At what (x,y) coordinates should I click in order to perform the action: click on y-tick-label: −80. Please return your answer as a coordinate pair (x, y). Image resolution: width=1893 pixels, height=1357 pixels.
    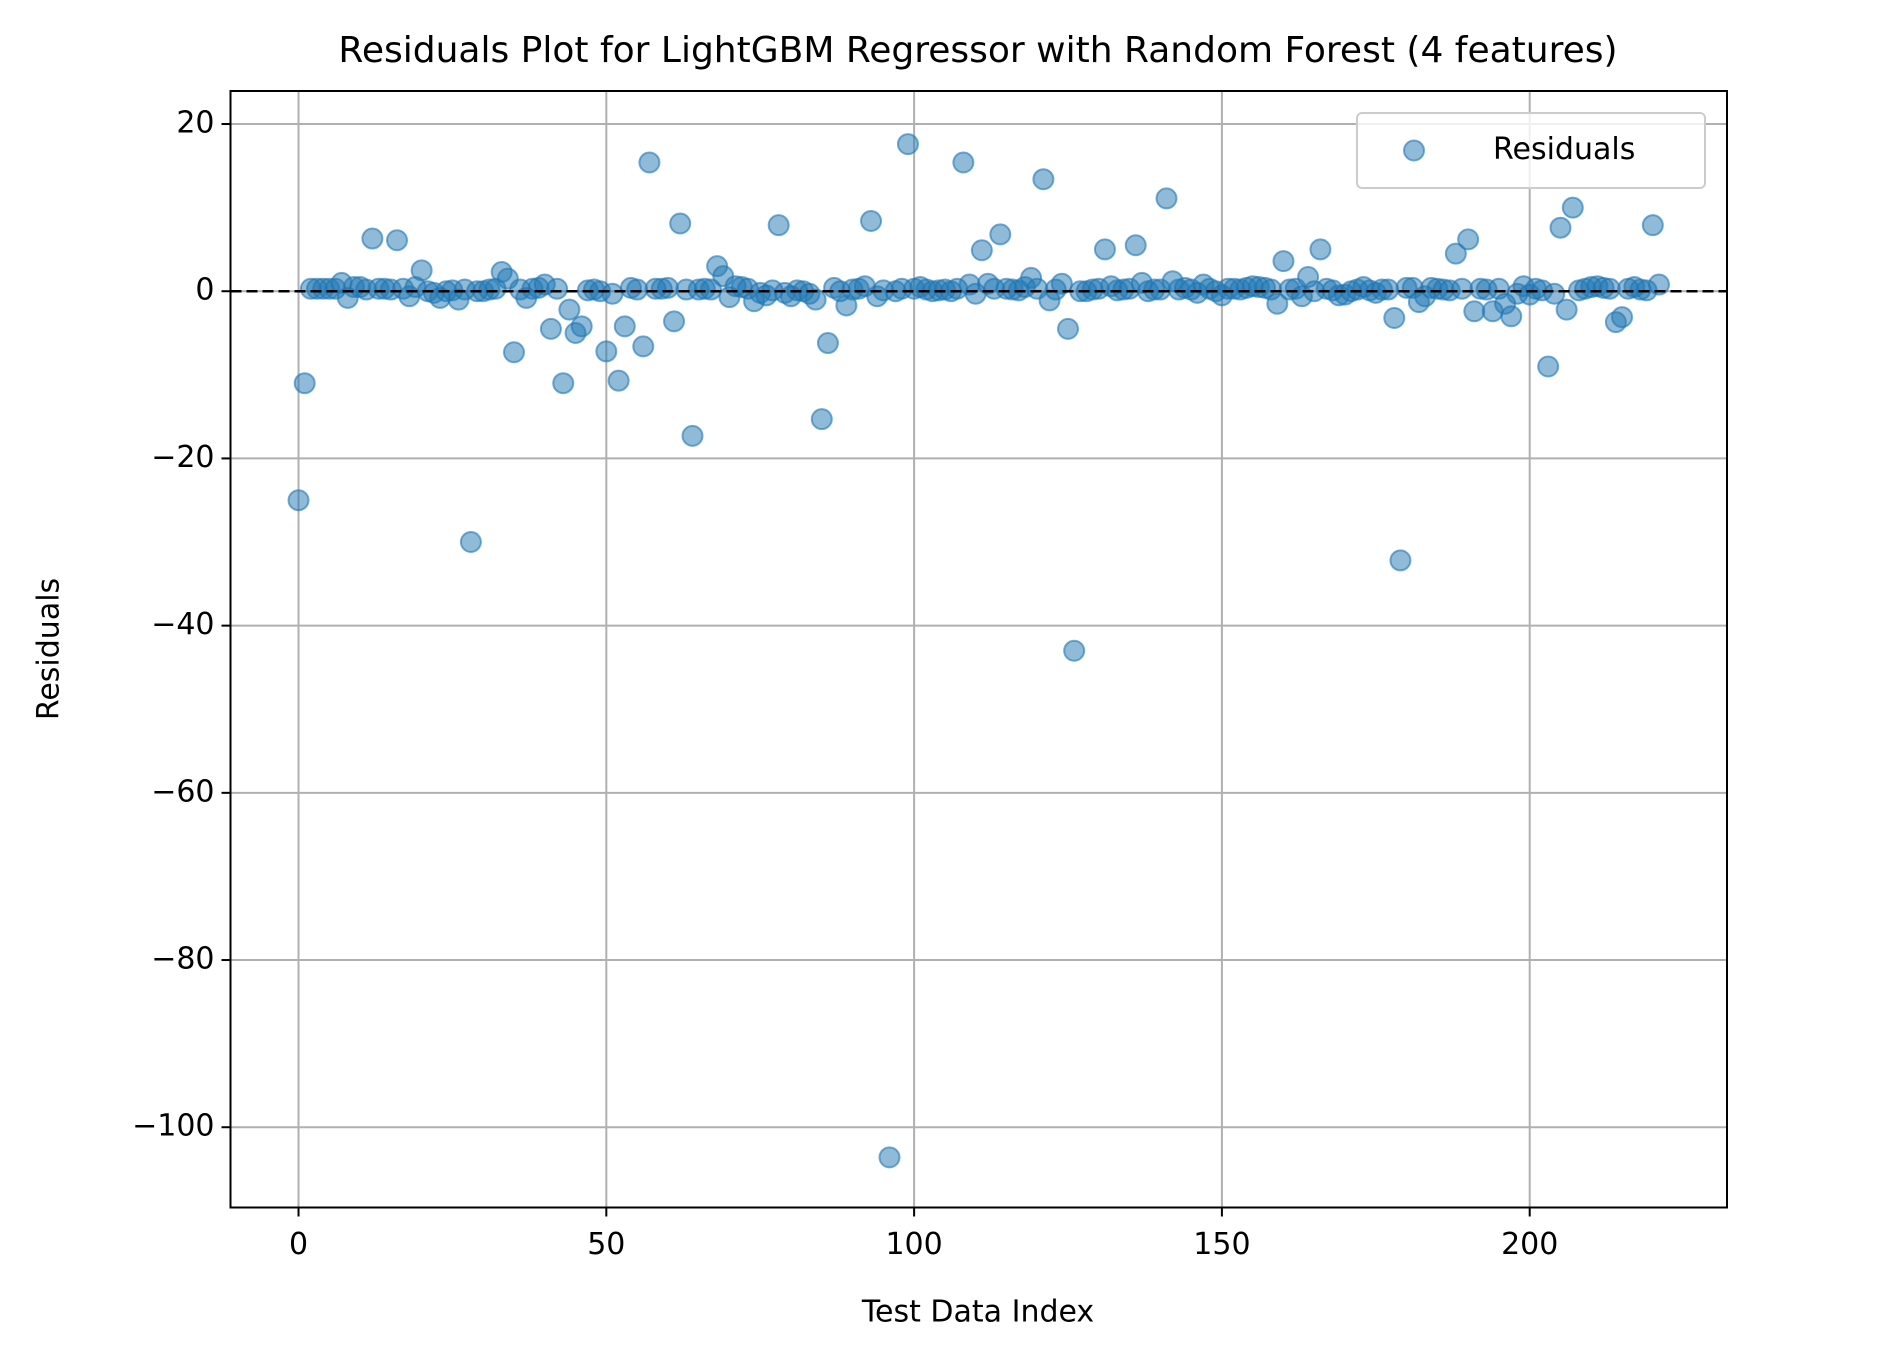
    Looking at the image, I should click on (182, 959).